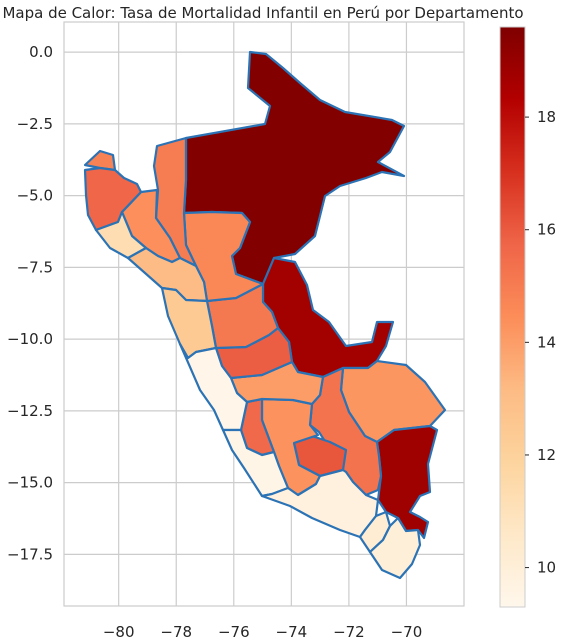 The width and height of the screenshot is (567, 643). What do you see at coordinates (234, 632) in the screenshot?
I see `x-tick-label: −76` at bounding box center [234, 632].